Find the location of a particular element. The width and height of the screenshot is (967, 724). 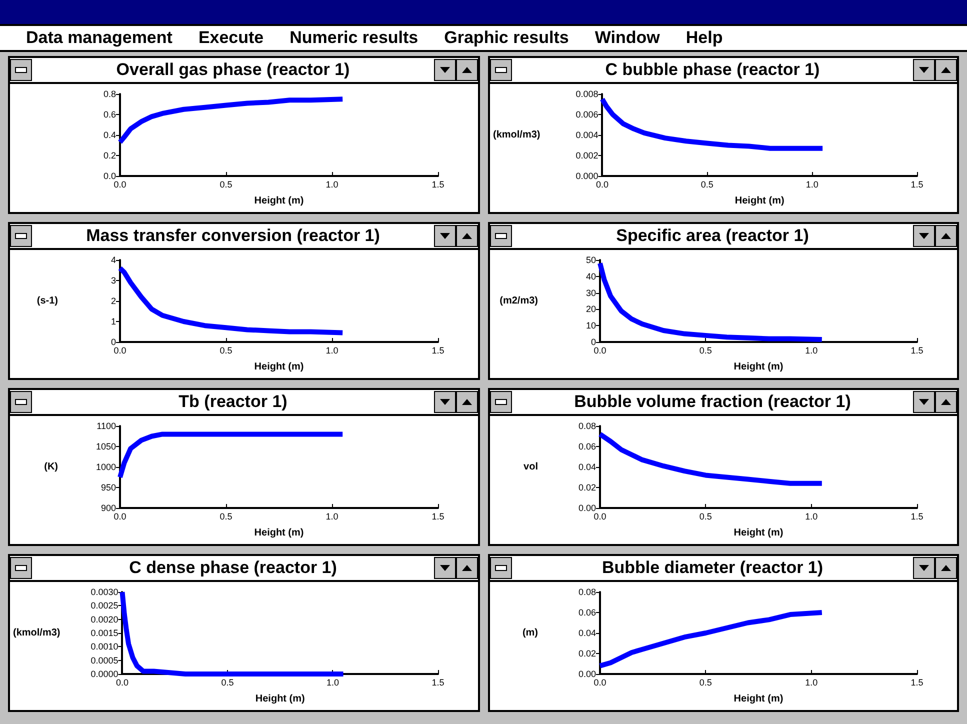

y-axis-title: vol is located at coordinates (531, 467).